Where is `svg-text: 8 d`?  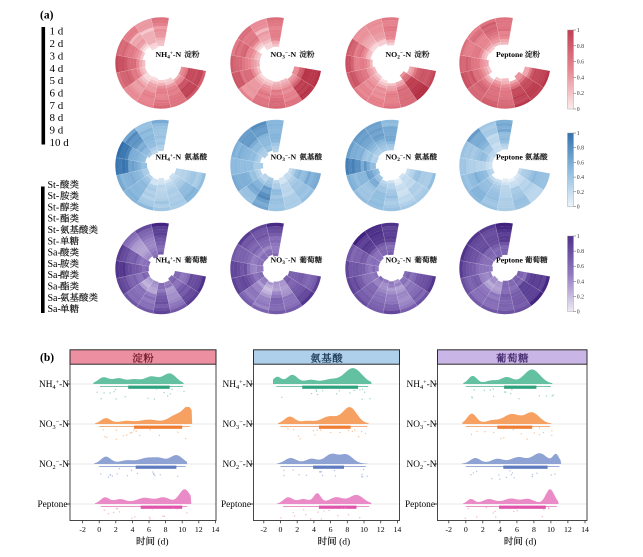
svg-text: 8 d is located at coordinates (57, 118).